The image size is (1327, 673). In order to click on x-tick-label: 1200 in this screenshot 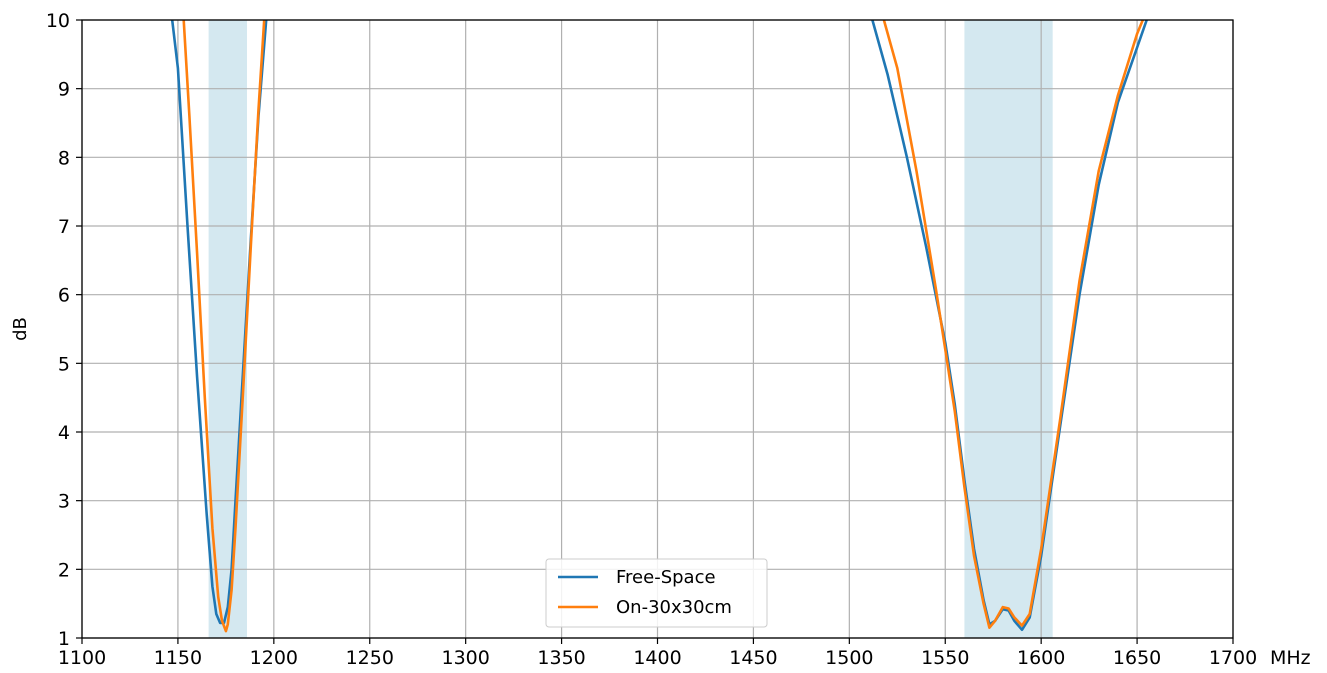, I will do `click(274, 658)`.